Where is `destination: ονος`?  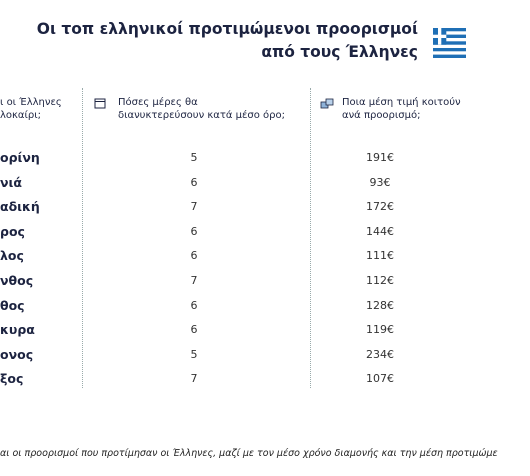
destination: ονος is located at coordinates (17, 354).